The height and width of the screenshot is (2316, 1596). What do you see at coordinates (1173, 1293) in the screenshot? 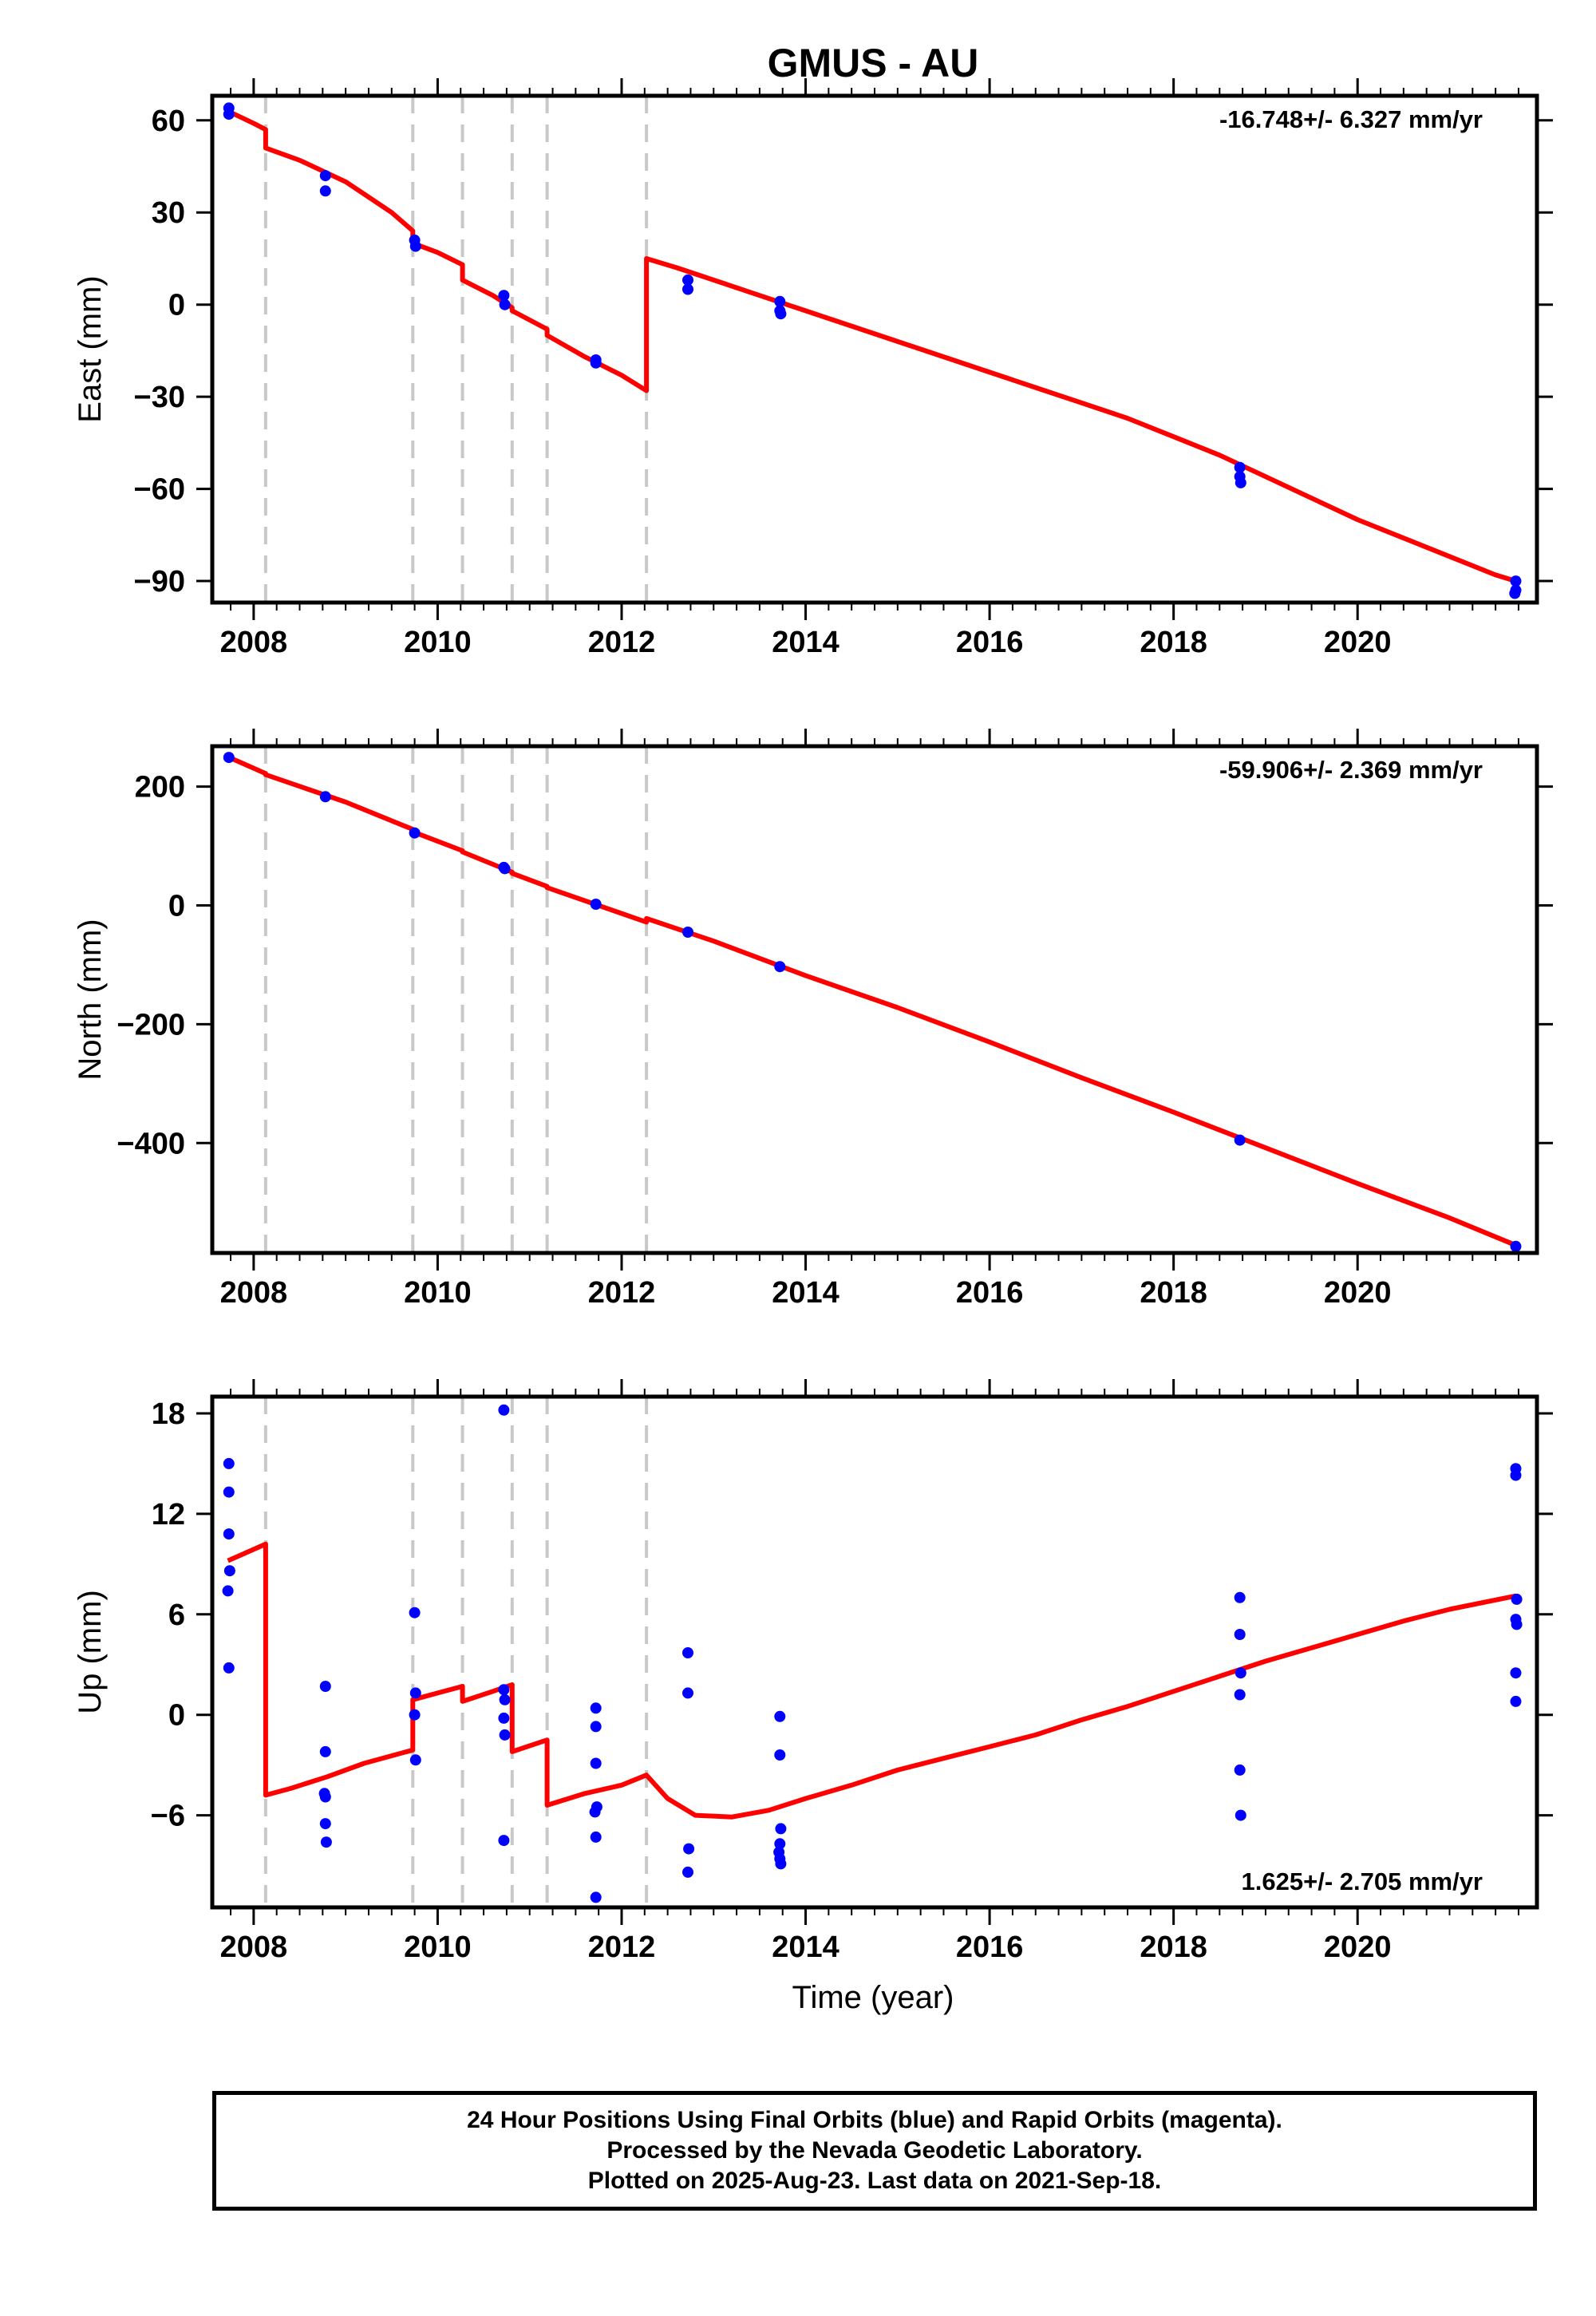
I see `x-tick-label-north-2018: 2018` at bounding box center [1173, 1293].